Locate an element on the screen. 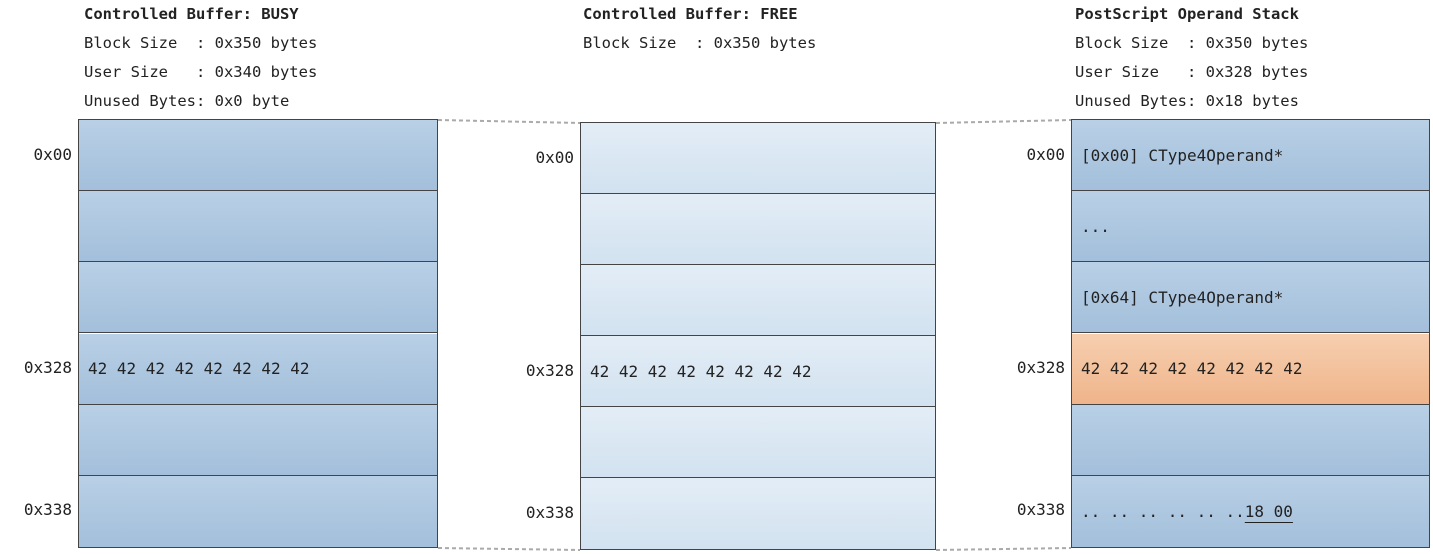  info-line: Unused Bytes: 0x18 bytes is located at coordinates (1187, 101).